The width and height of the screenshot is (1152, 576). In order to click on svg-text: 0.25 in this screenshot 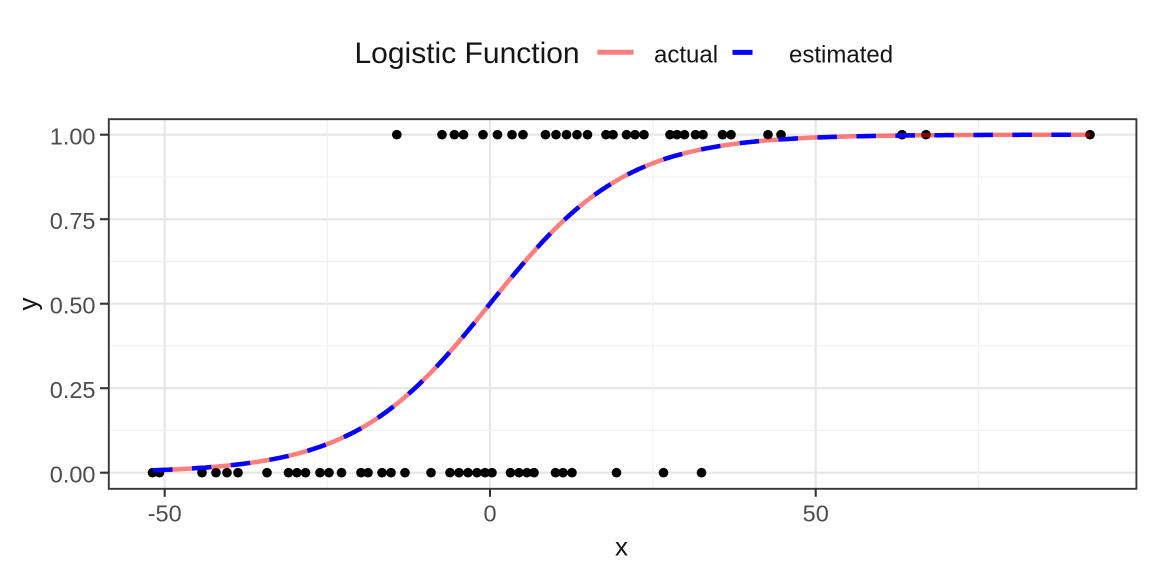, I will do `click(73, 390)`.